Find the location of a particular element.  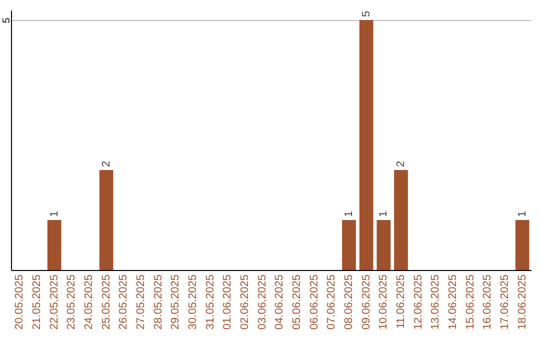

x-tick-label: 08.06.2025 is located at coordinates (349, 302).